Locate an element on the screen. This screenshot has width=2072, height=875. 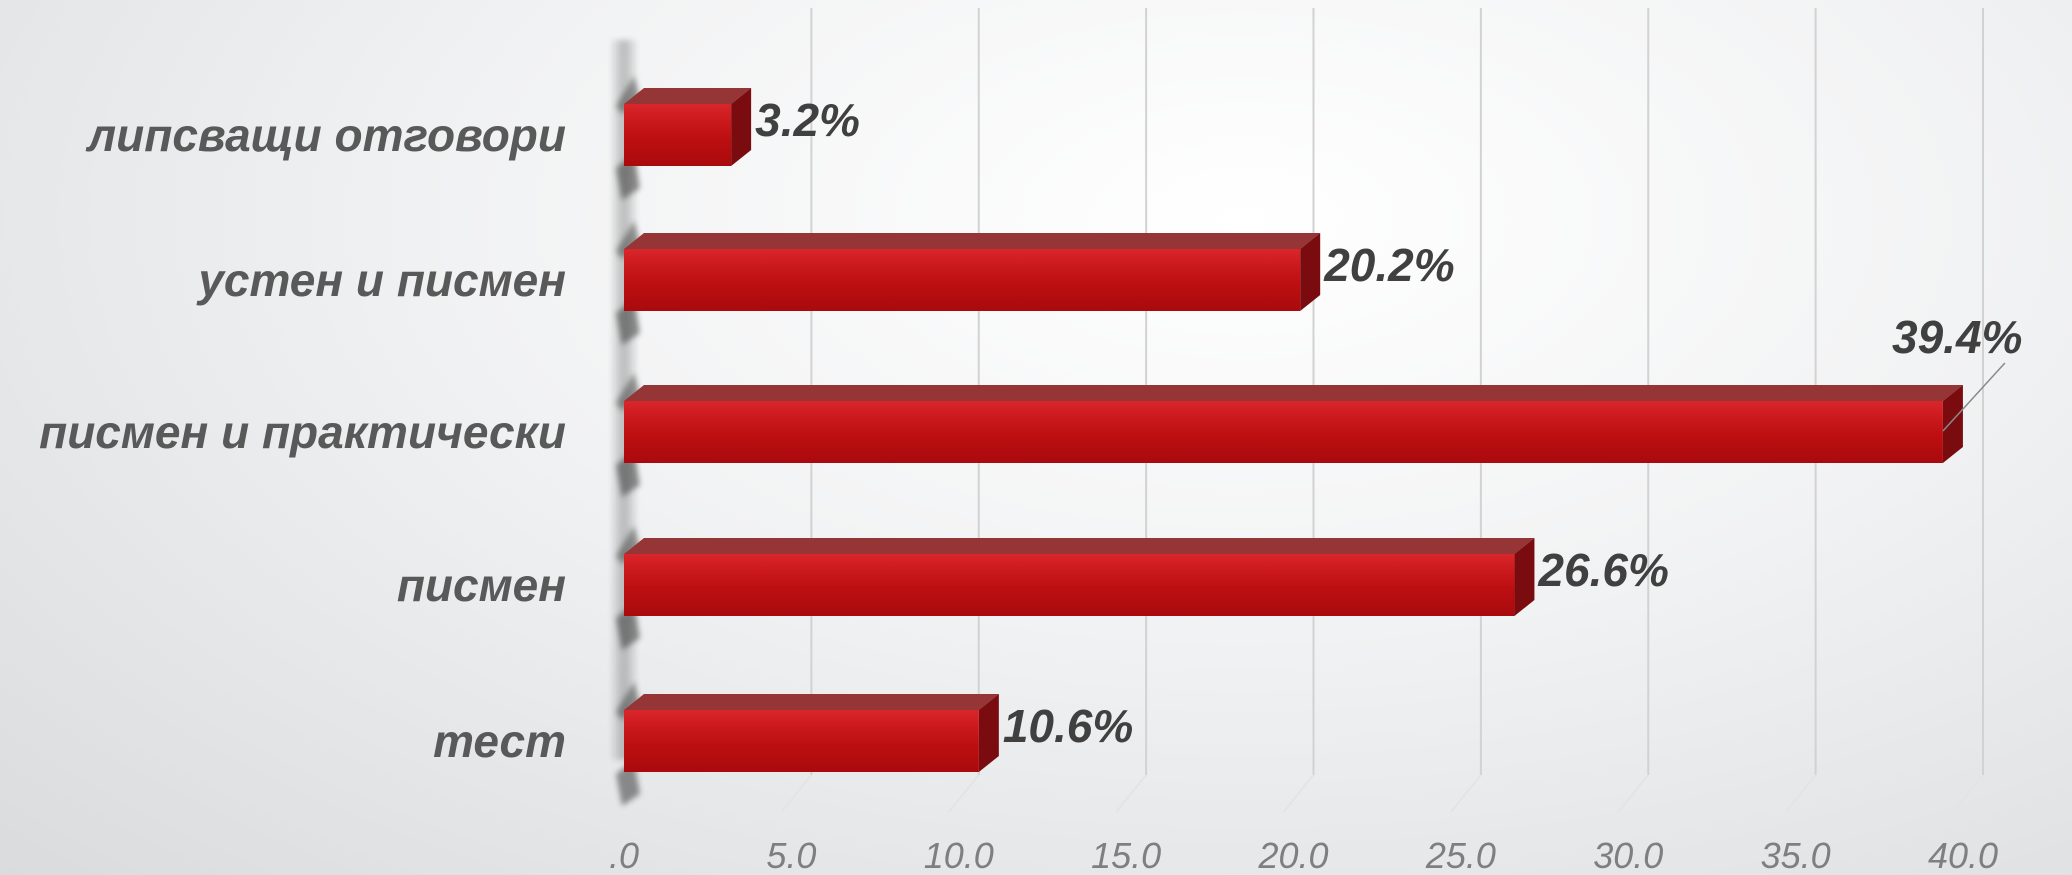
data-label-leader is located at coordinates (1974, 397).